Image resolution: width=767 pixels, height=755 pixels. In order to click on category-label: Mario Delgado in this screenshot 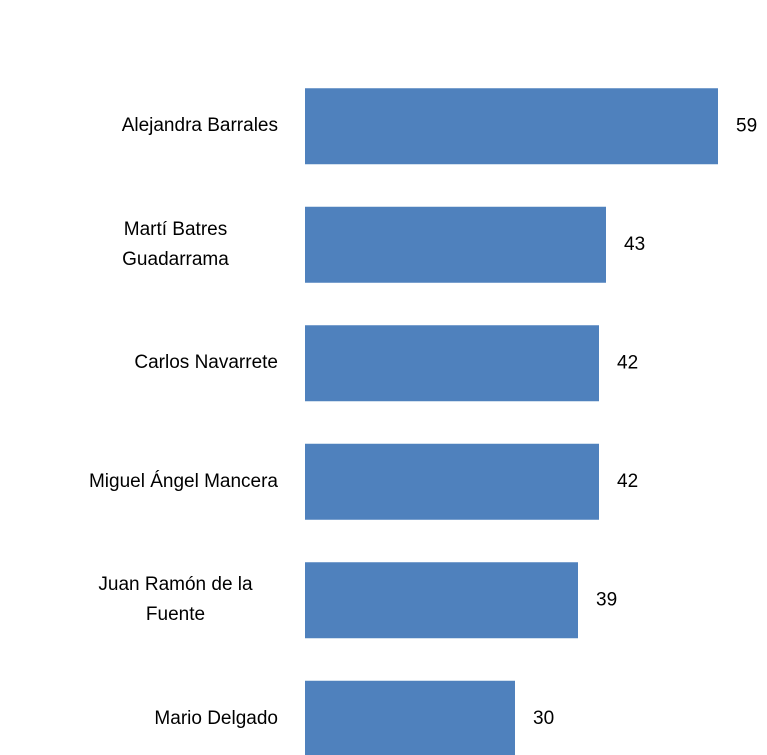, I will do `click(216, 718)`.